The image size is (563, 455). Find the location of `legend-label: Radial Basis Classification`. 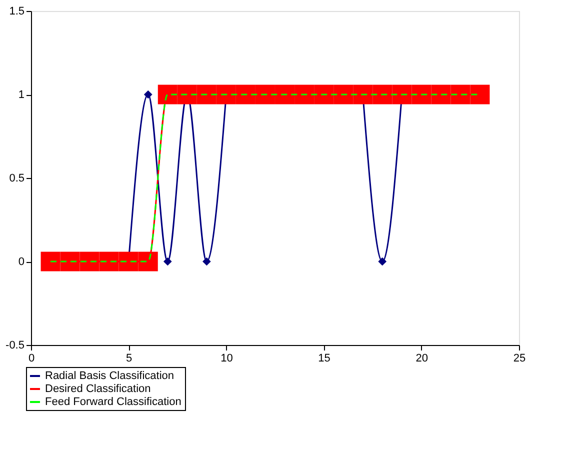

legend-label: Radial Basis Classification is located at coordinates (109, 376).